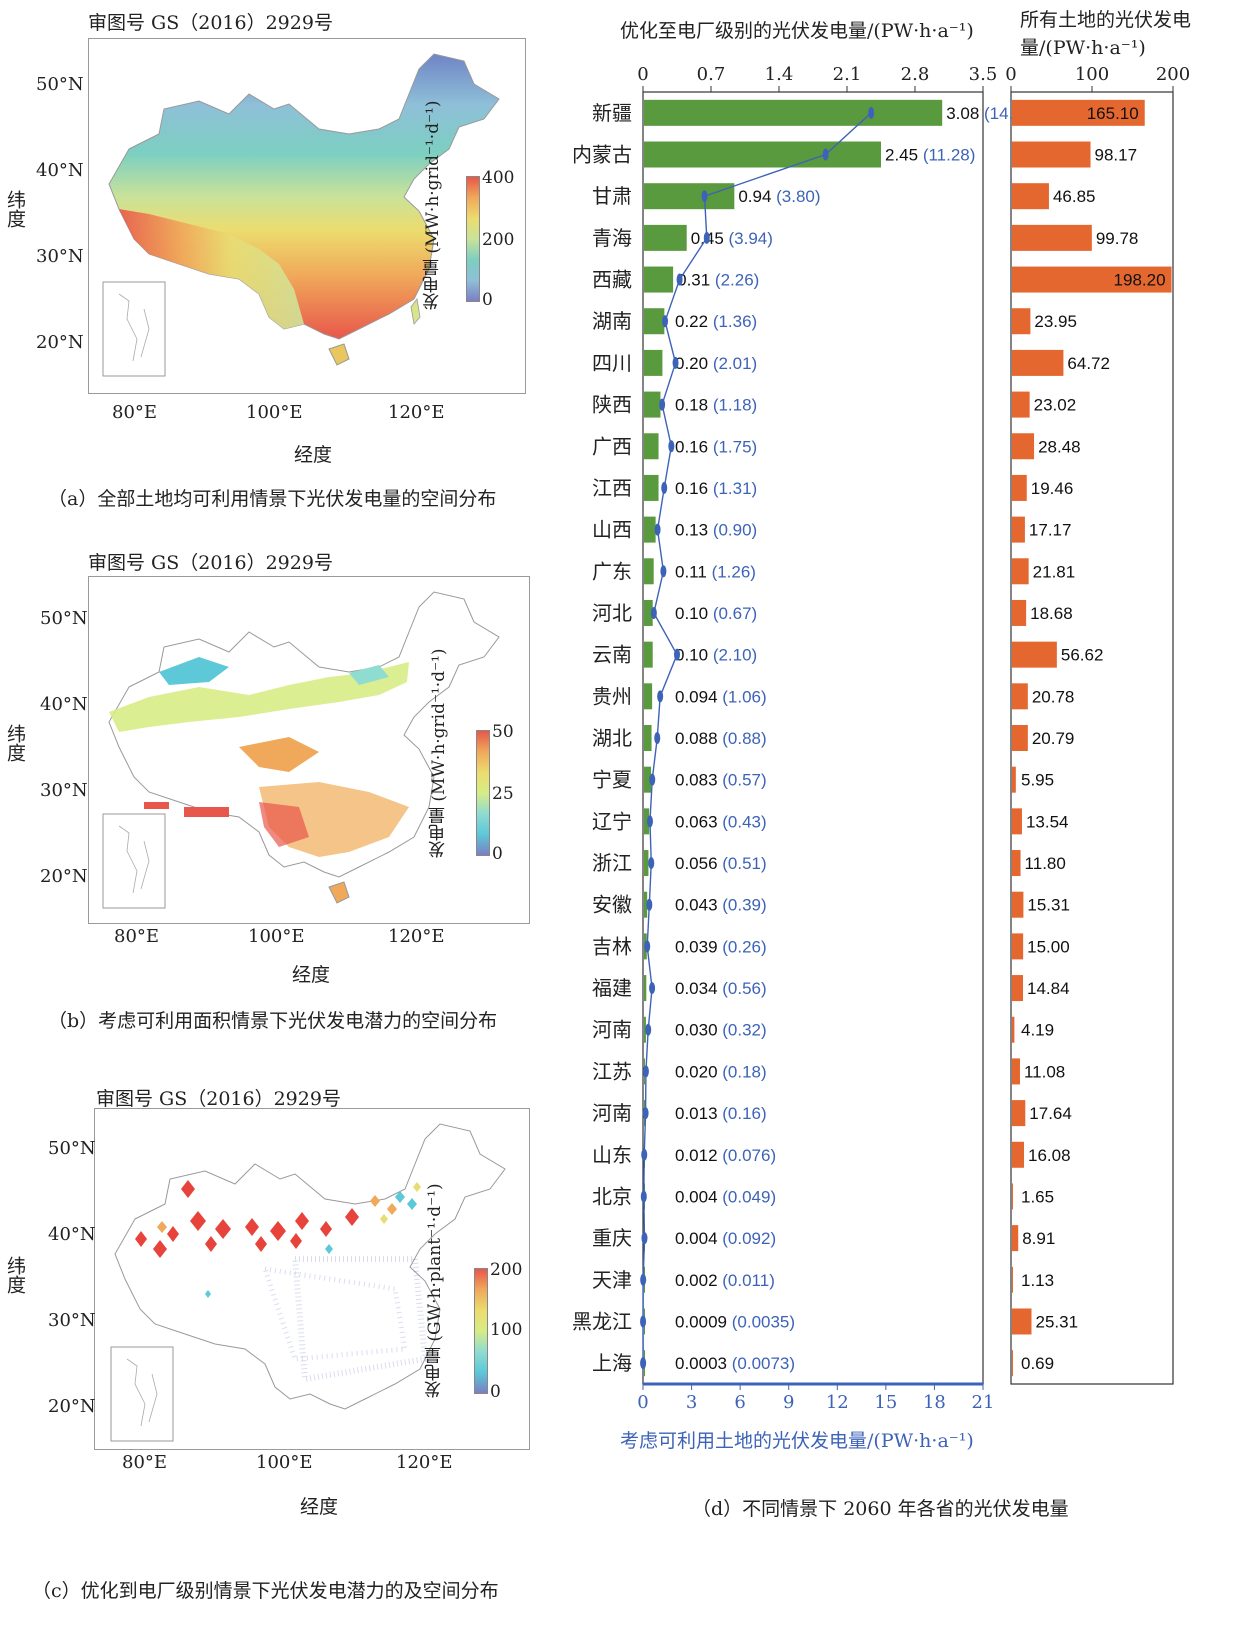 Image resolution: width=1241 pixels, height=1625 pixels. Describe the element at coordinates (612, 780) in the screenshot. I see `province-label: 宁夏` at that location.